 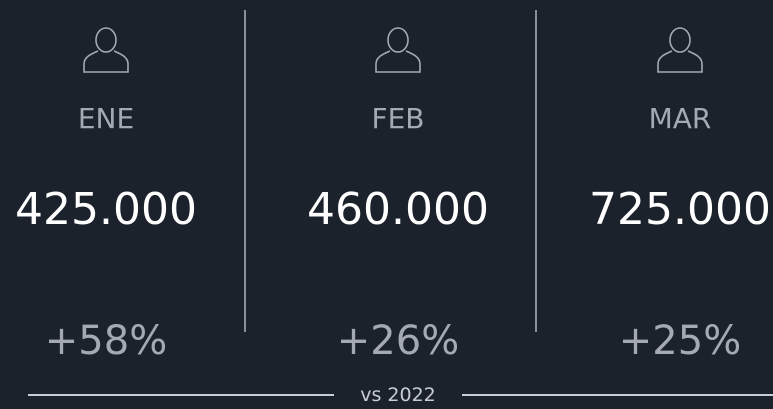 I want to click on kpi-value: 425.000, so click(x=106, y=209).